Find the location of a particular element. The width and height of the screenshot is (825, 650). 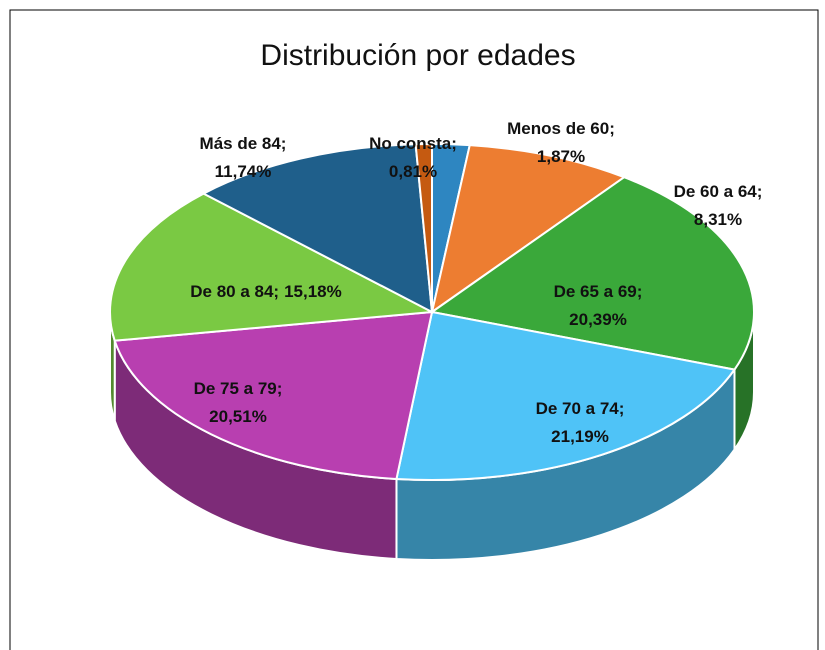

category-name: Más de 84 is located at coordinates (241, 143).